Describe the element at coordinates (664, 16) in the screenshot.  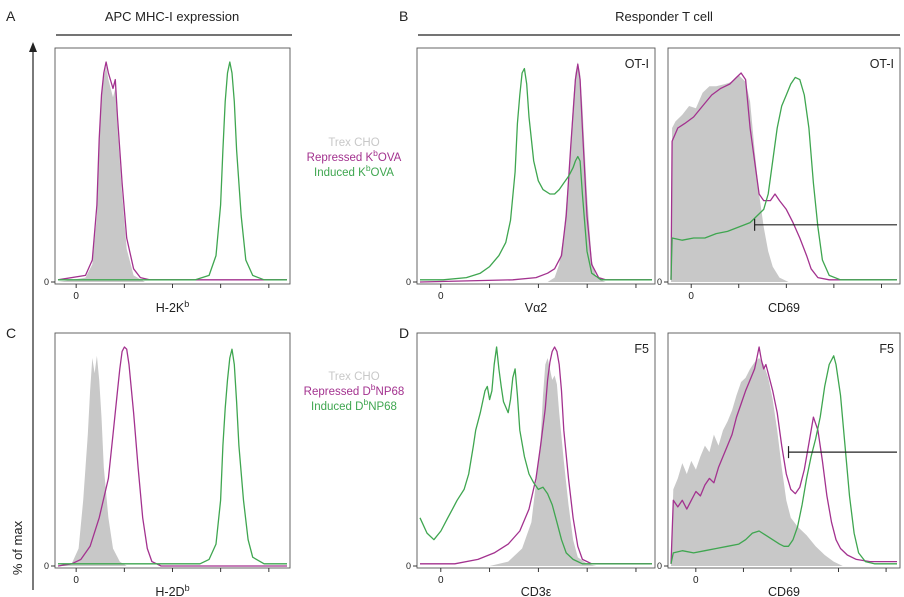
I see `title-responder-t-cell: Responder T cell` at that location.